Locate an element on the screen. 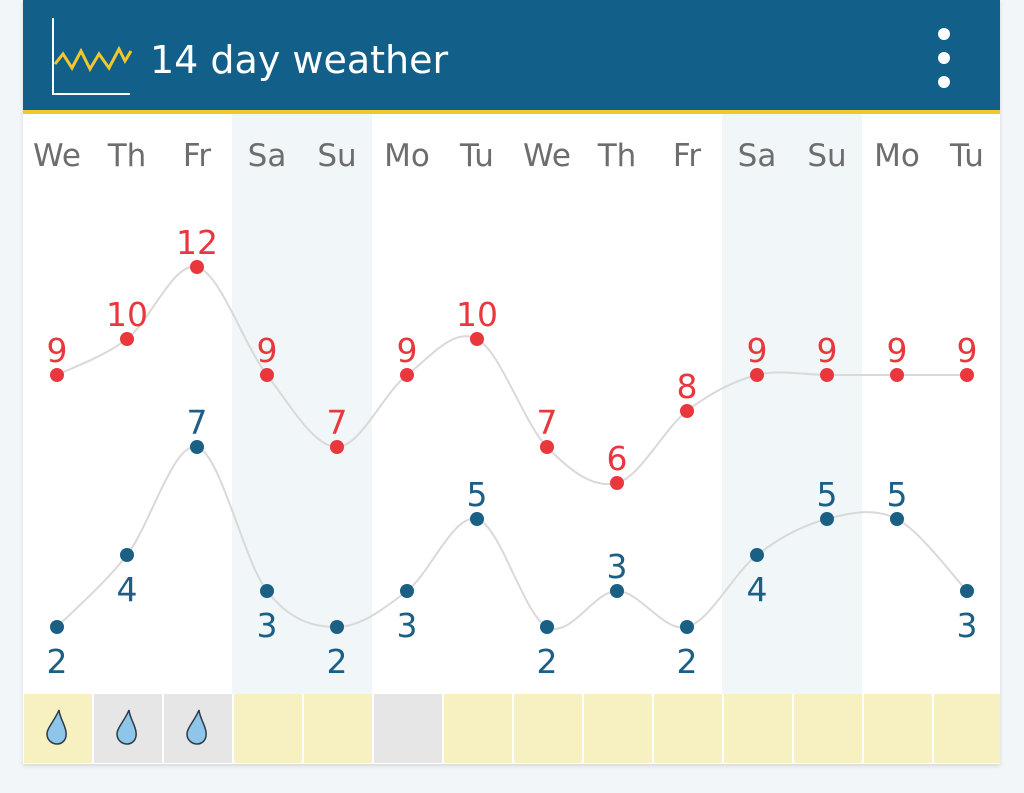 The height and width of the screenshot is (793, 1024). more-vertical-icon is located at coordinates (944, 34).